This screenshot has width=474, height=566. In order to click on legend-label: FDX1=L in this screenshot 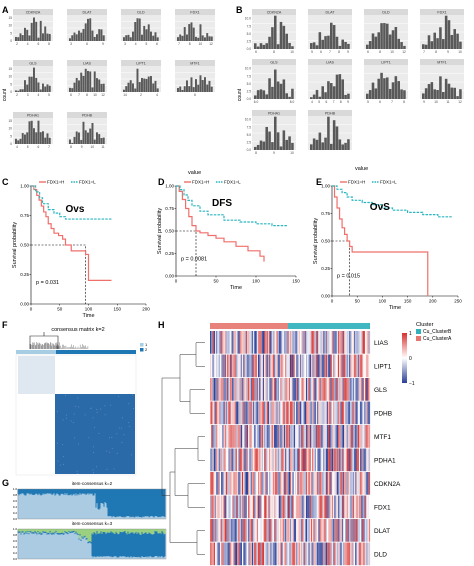, I will do `click(388, 182)`.